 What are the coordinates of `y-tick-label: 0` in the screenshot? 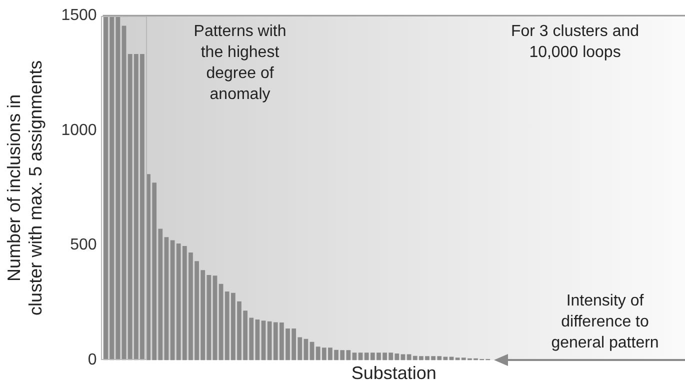 It's located at (92, 360).